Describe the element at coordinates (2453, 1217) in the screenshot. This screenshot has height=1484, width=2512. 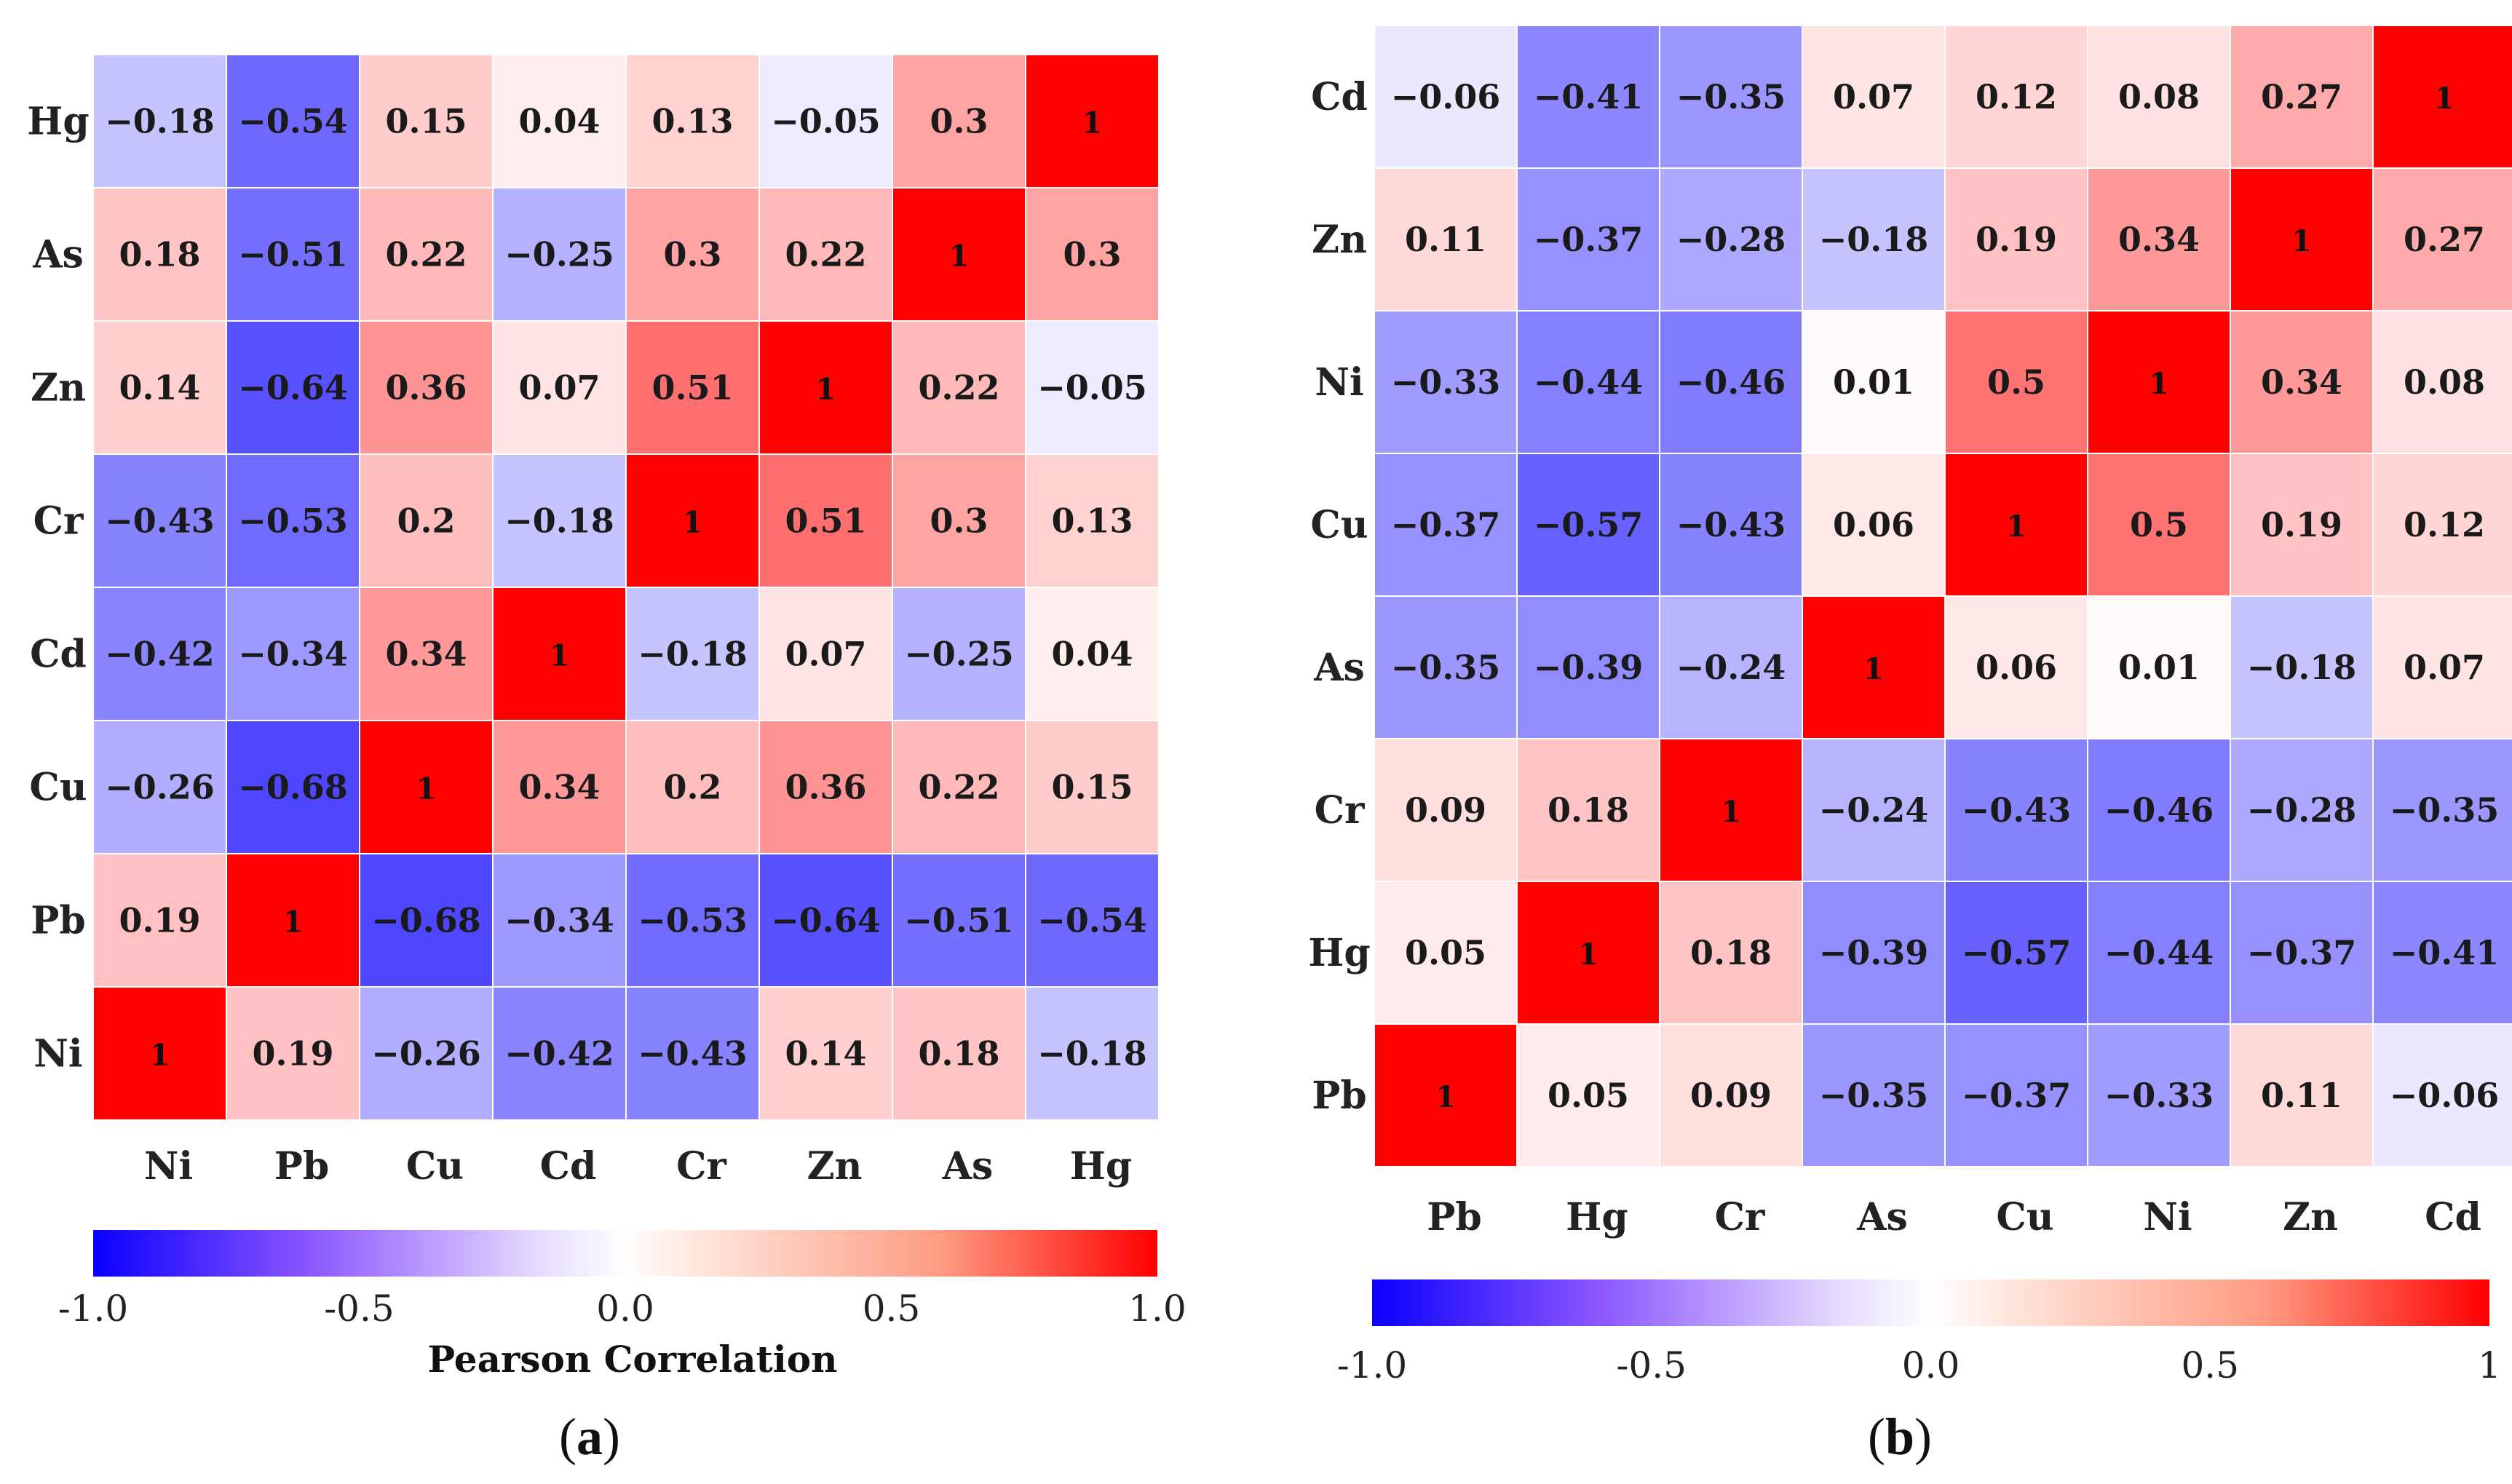
I see `column-tick-label: Cd` at that location.